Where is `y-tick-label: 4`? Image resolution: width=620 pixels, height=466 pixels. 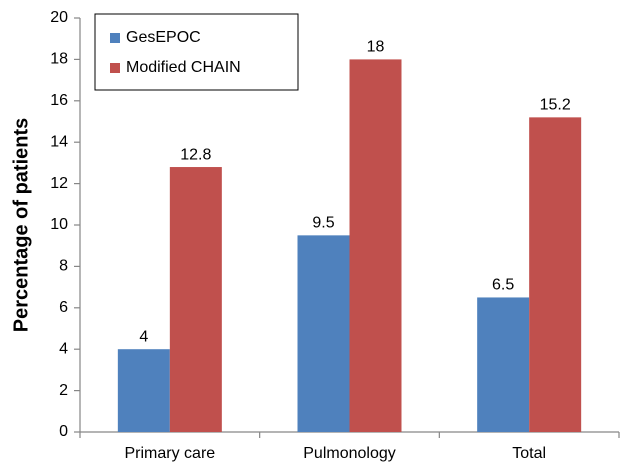
y-tick-label: 4 is located at coordinates (63, 348).